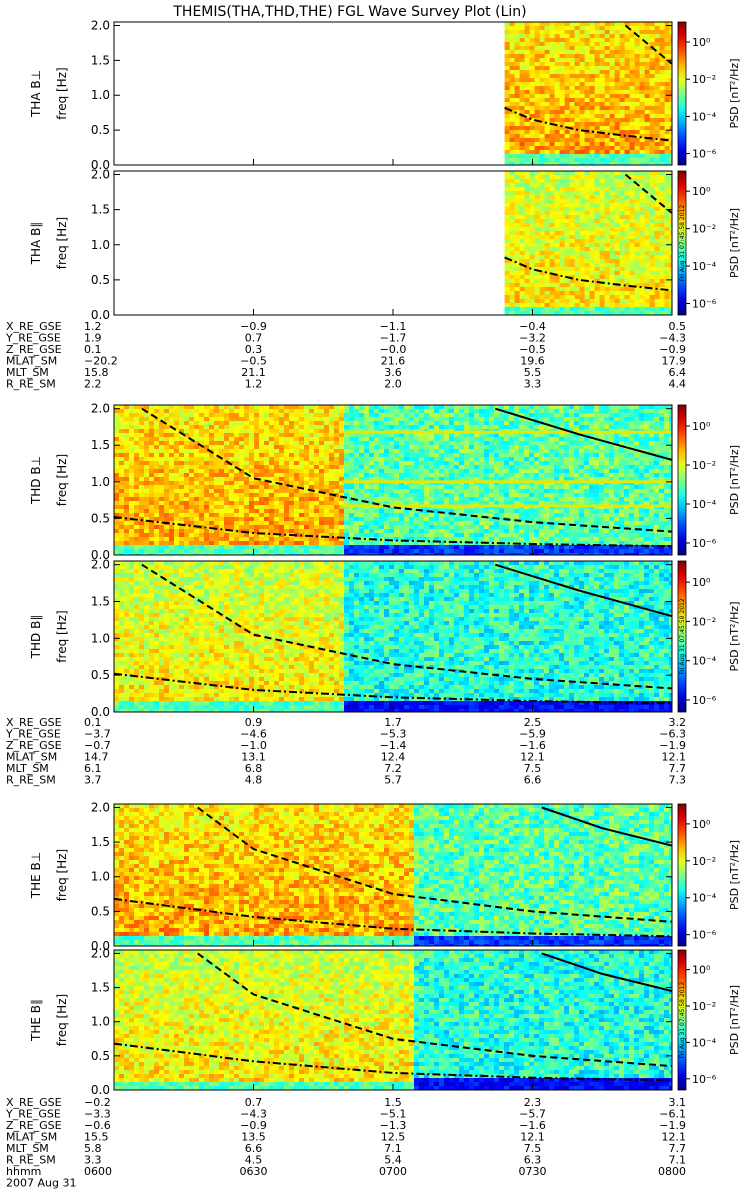 The height and width of the screenshot is (1200, 750). Describe the element at coordinates (532, 361) in the screenshot. I see `ephemeris-value: 19.6` at that location.